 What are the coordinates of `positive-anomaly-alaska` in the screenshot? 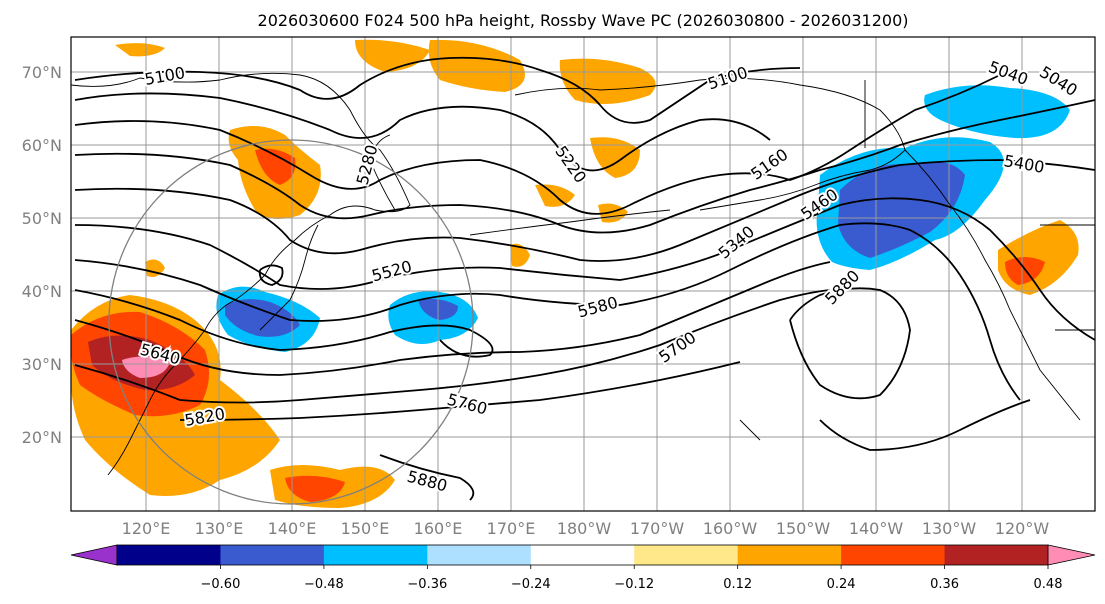 It's located at (615, 157).